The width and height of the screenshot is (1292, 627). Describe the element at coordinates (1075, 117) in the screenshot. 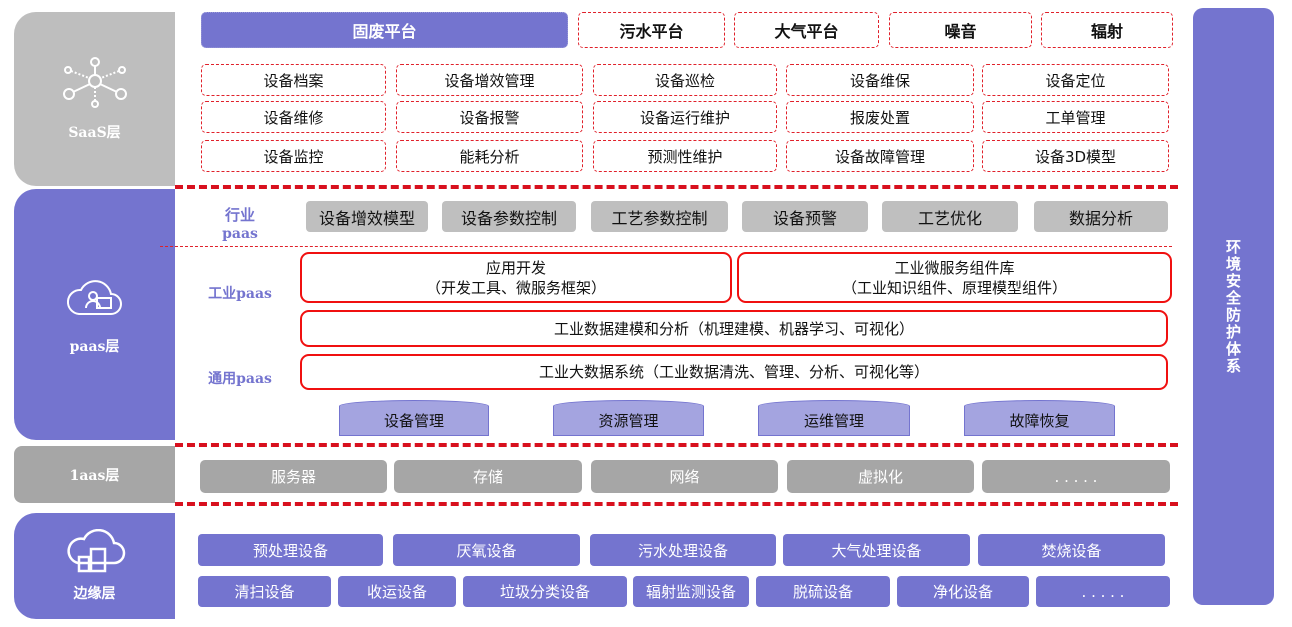

I see `saas-module-item: 工单管理` at that location.